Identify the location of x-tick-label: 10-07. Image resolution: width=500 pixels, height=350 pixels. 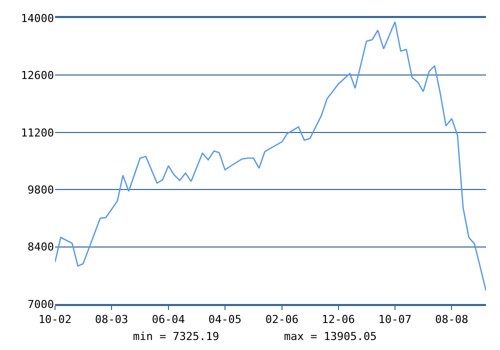
(395, 319).